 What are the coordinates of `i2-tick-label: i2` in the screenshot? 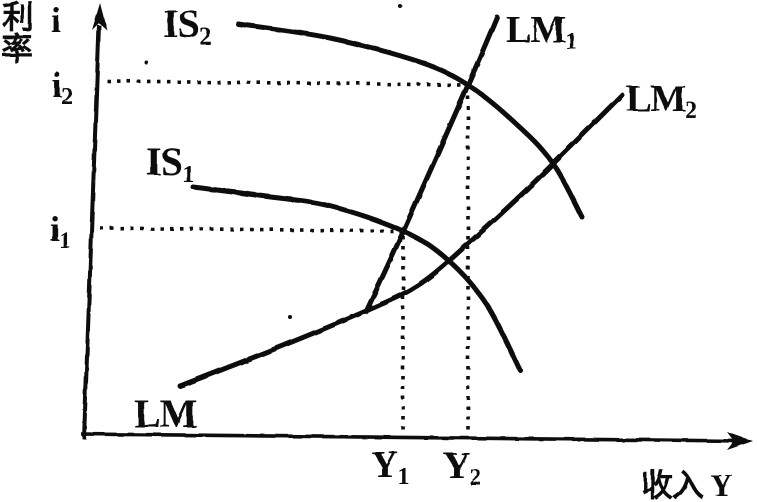 It's located at (62, 87).